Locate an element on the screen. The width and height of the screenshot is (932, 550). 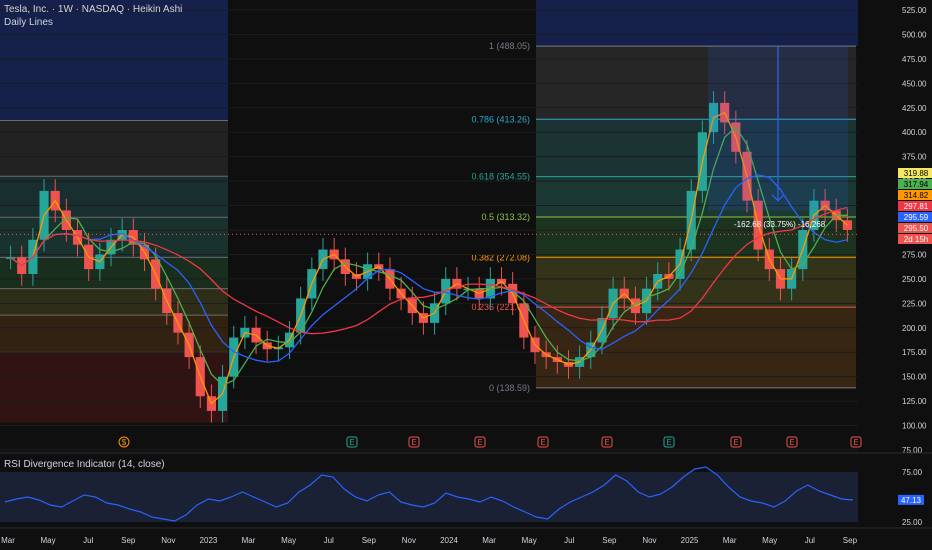
y-tick-label: 200.00 is located at coordinates (914, 328).